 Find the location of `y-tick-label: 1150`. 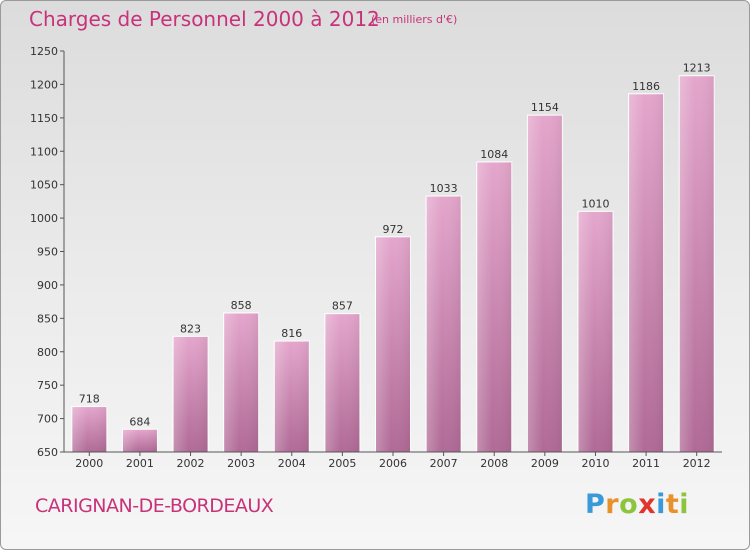

y-tick-label: 1150 is located at coordinates (44, 118).